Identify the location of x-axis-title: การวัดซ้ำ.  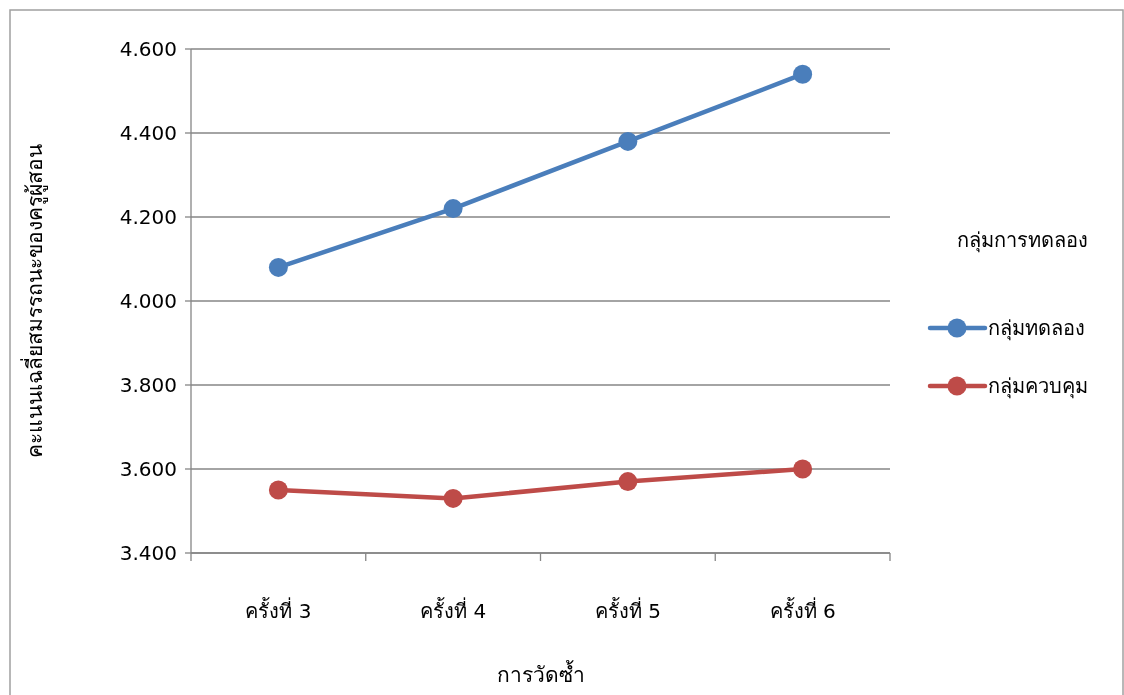
(540, 673).